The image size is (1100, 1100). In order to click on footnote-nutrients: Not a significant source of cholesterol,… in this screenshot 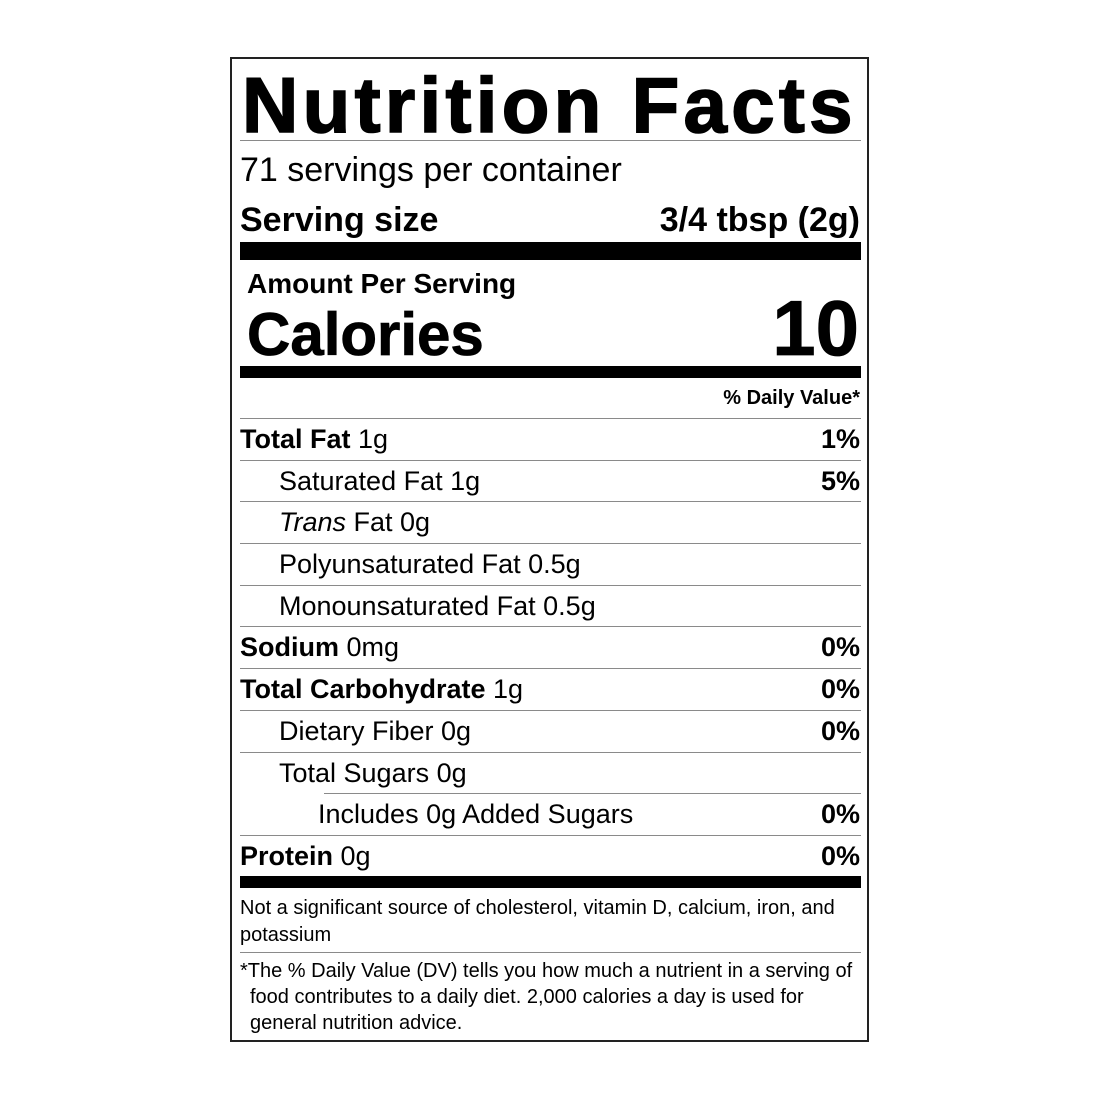, I will do `click(537, 921)`.